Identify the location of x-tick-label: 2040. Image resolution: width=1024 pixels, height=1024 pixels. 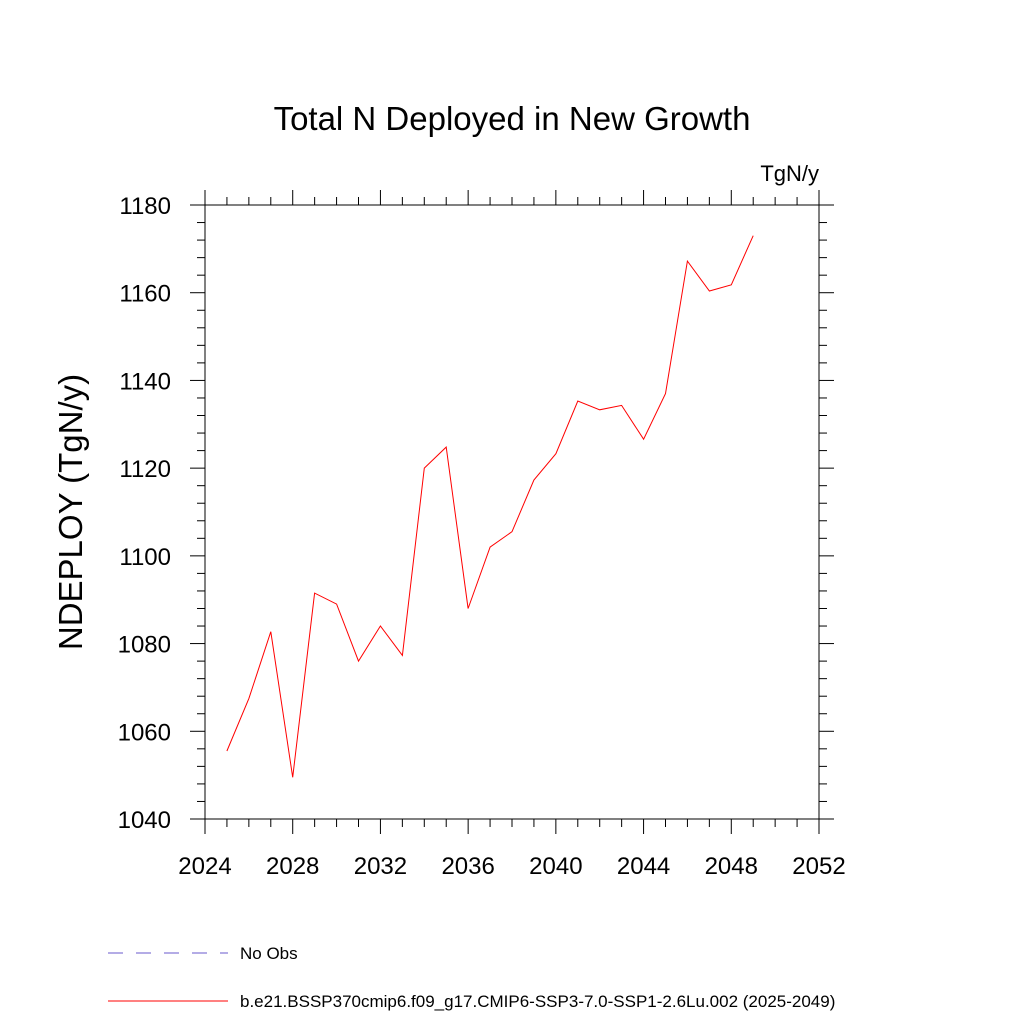
(555, 866).